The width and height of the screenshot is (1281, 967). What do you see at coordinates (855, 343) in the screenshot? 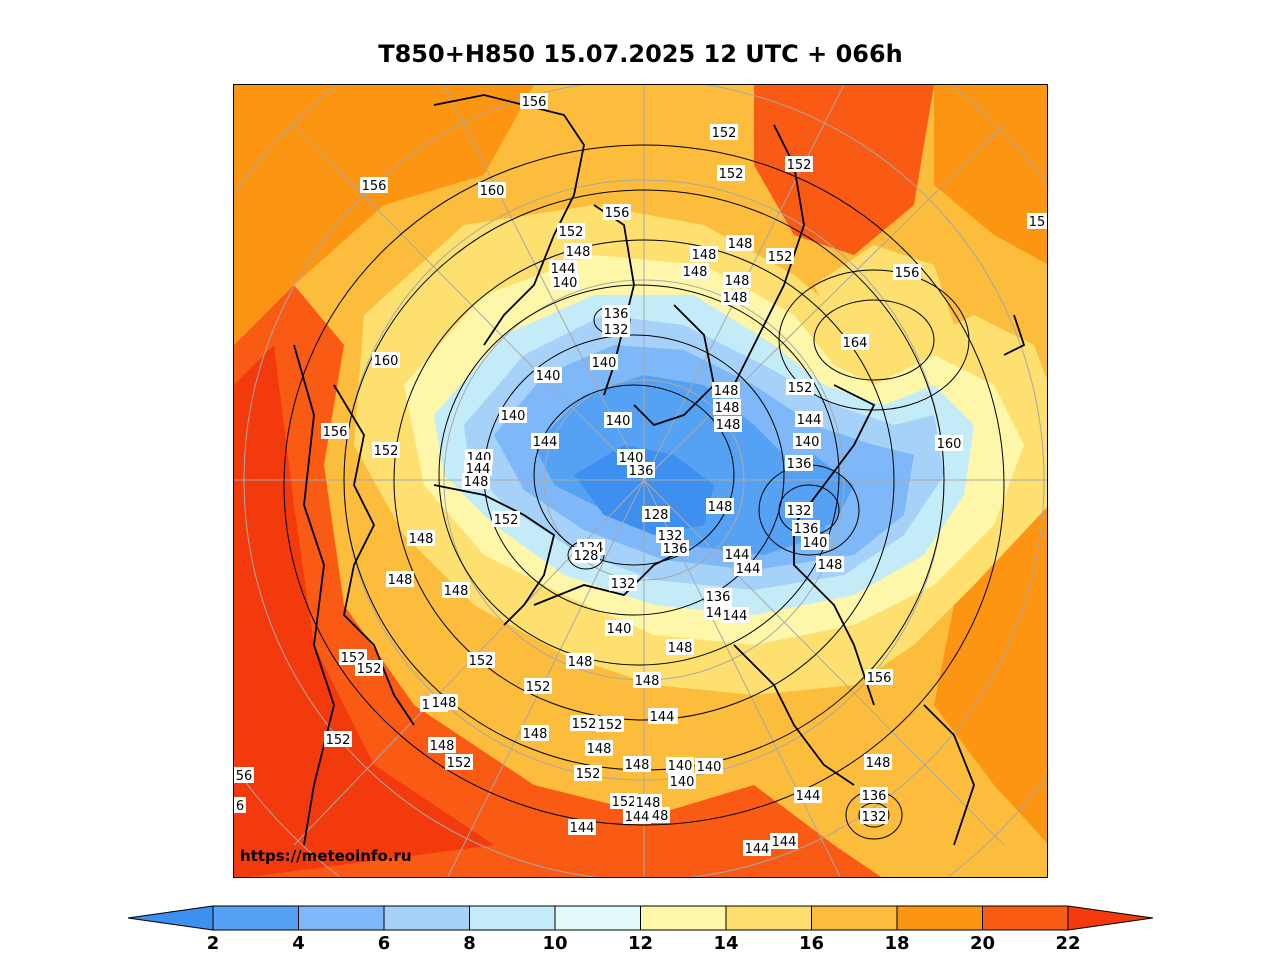
I see `contour-label-text: 164` at bounding box center [855, 343].